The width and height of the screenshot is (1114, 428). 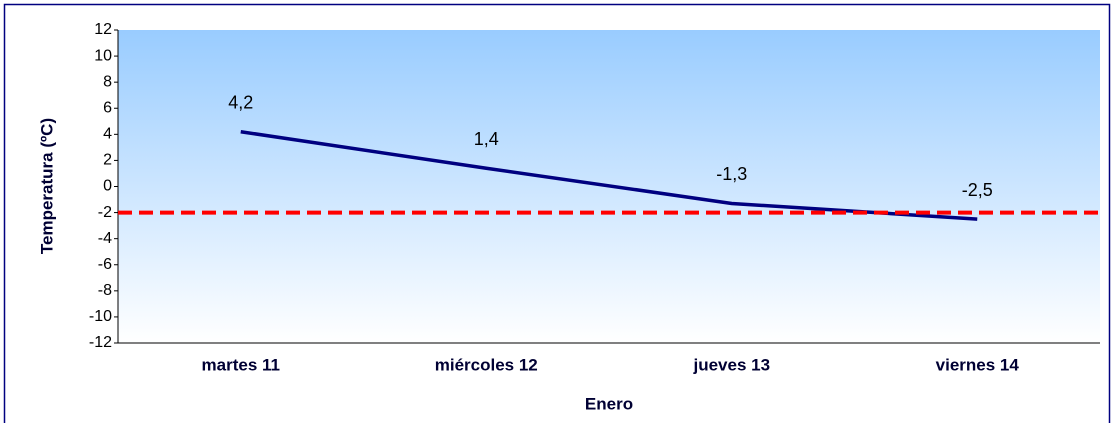 I want to click on y-tick-label: -4, so click(x=105, y=238).